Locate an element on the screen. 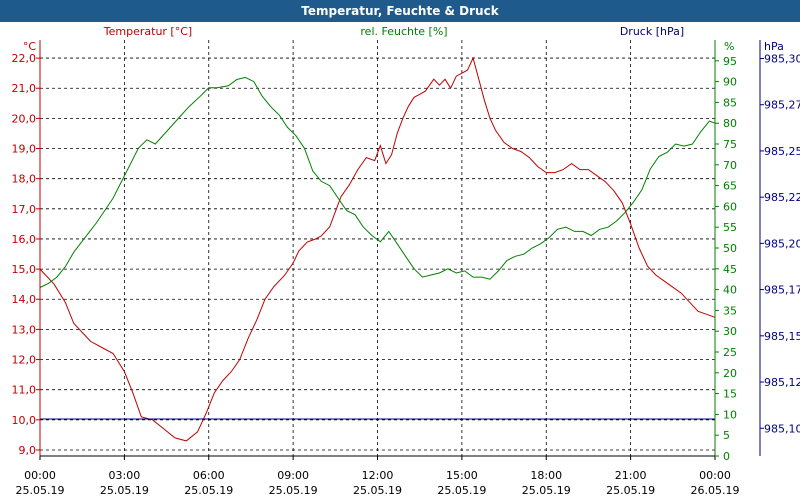  humidity-tick-label: 45 is located at coordinates (730, 269).